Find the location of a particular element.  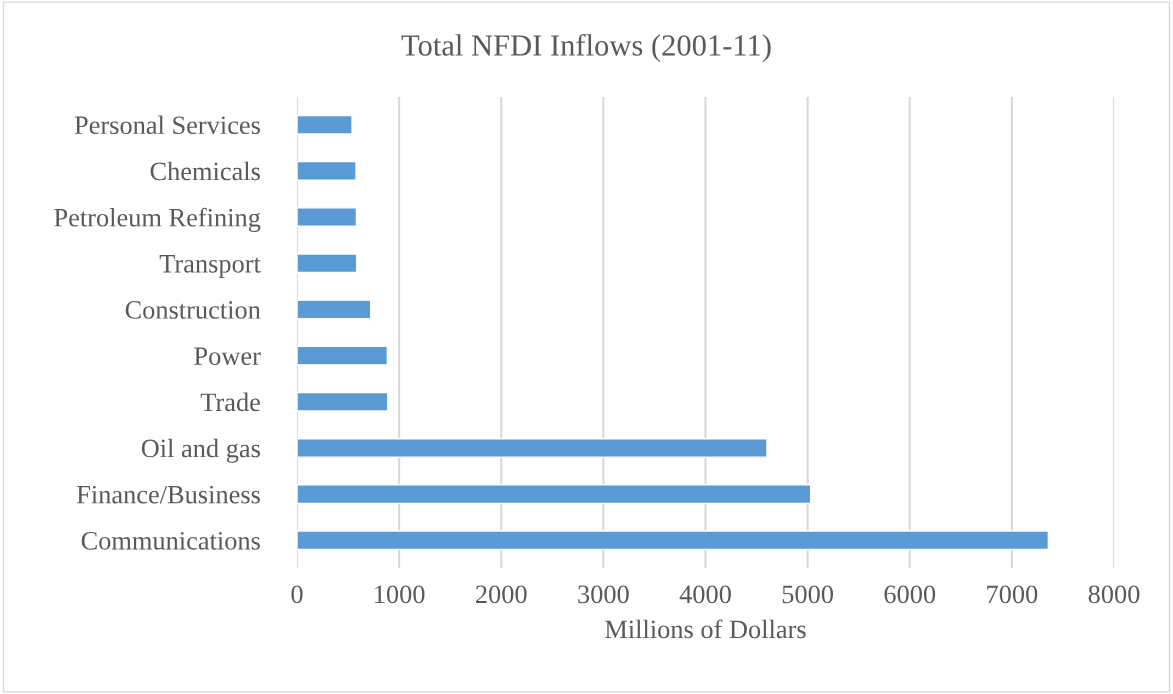

x-tick-label: 5000 is located at coordinates (808, 594).